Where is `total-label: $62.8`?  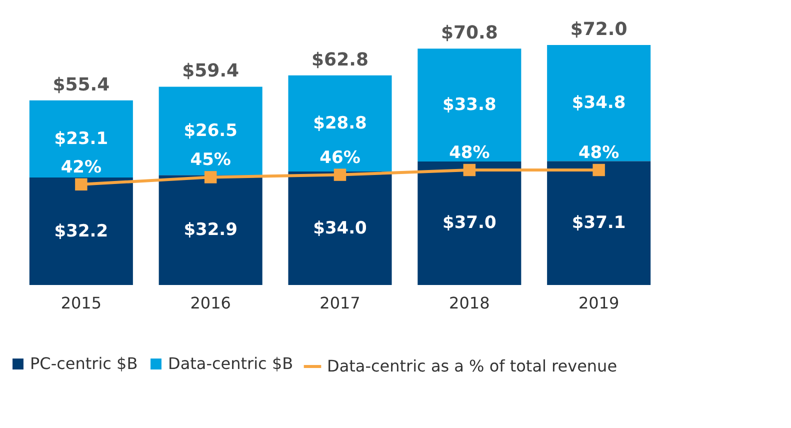
total-label: $62.8 is located at coordinates (340, 59).